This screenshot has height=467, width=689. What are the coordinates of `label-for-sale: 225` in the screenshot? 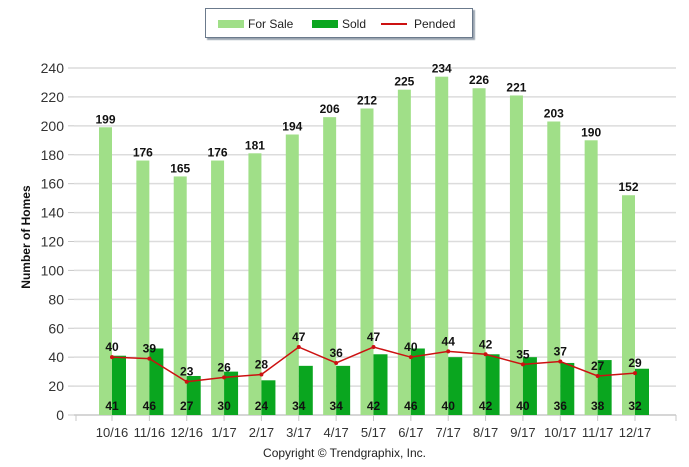 It's located at (404, 82).